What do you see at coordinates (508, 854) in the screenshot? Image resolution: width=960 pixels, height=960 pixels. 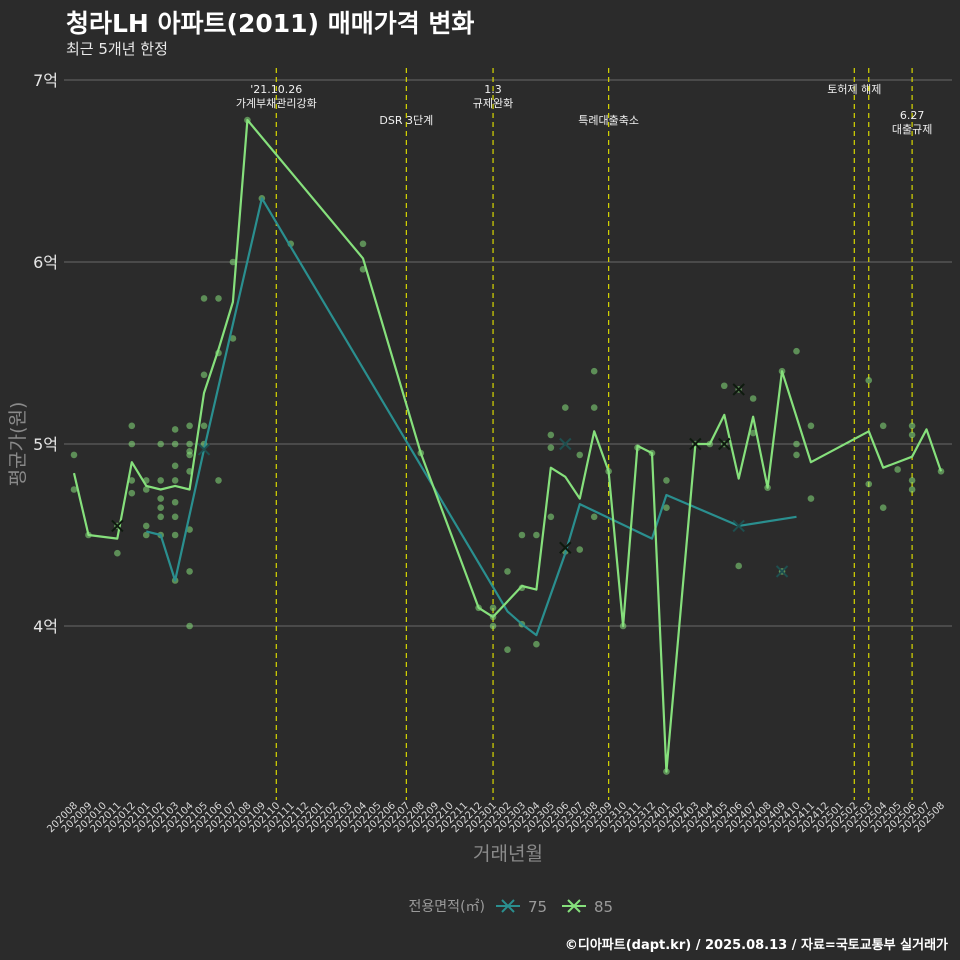 I see `x-axis-label: 거래년월` at bounding box center [508, 854].